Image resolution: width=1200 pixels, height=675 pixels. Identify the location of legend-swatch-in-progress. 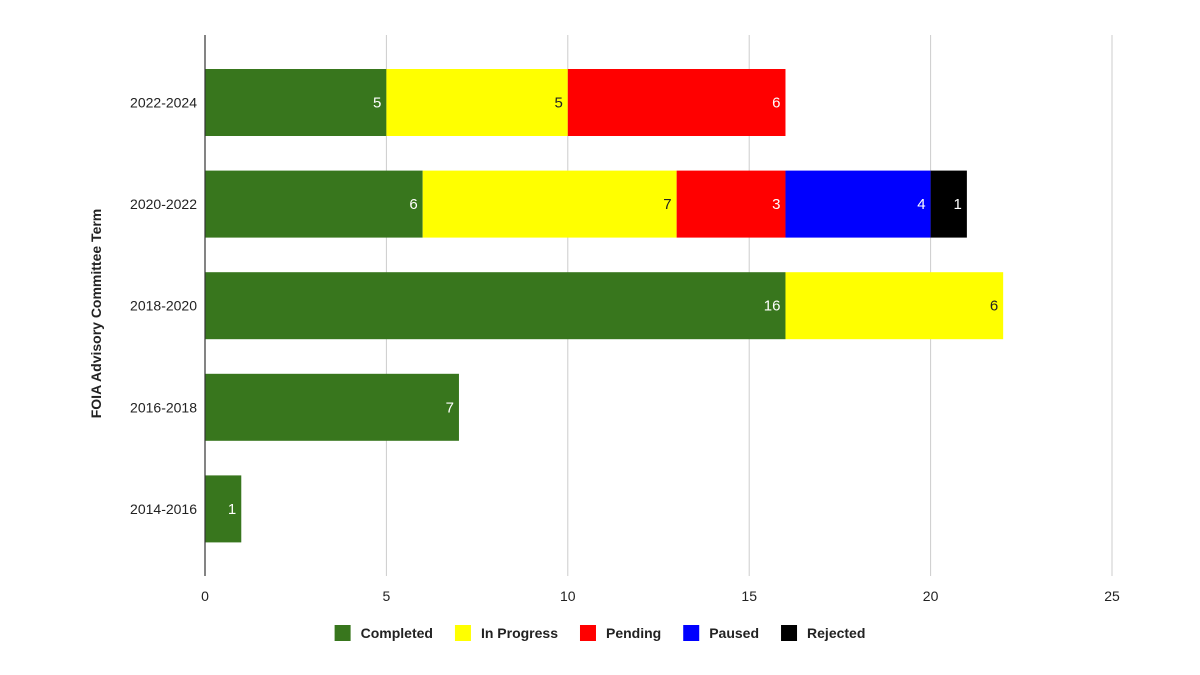
(462, 633).